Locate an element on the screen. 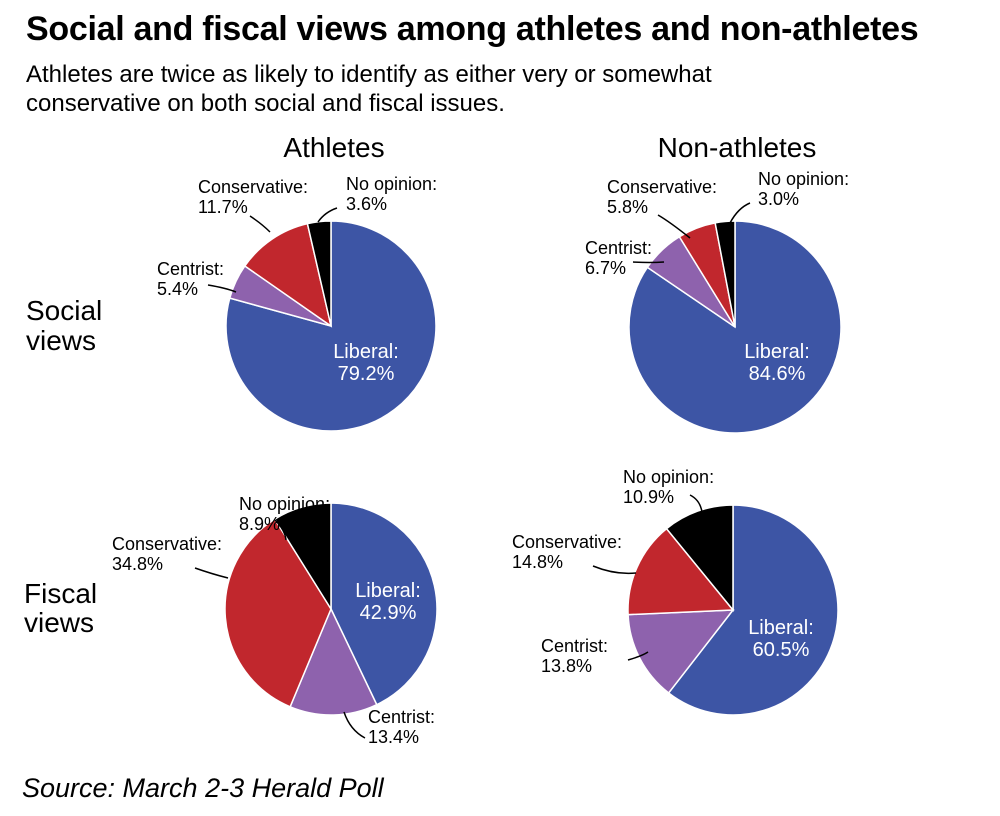  slice-label-conservative: Conservative: 11.7% is located at coordinates (253, 197).